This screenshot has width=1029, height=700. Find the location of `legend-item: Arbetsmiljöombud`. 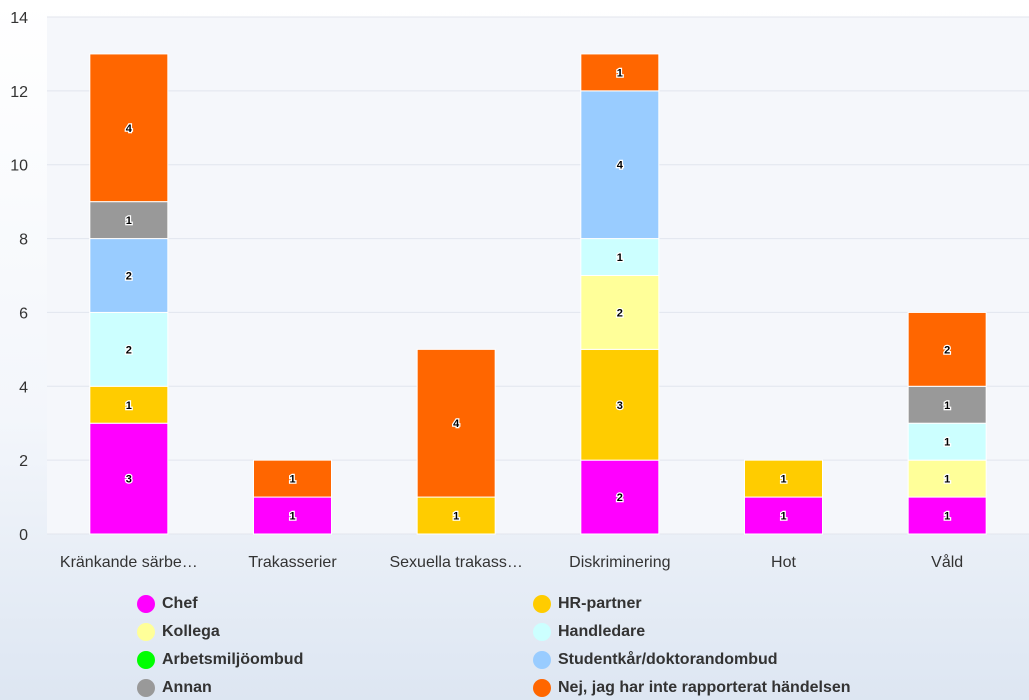

legend-item: Arbetsmiljöombud is located at coordinates (220, 660).